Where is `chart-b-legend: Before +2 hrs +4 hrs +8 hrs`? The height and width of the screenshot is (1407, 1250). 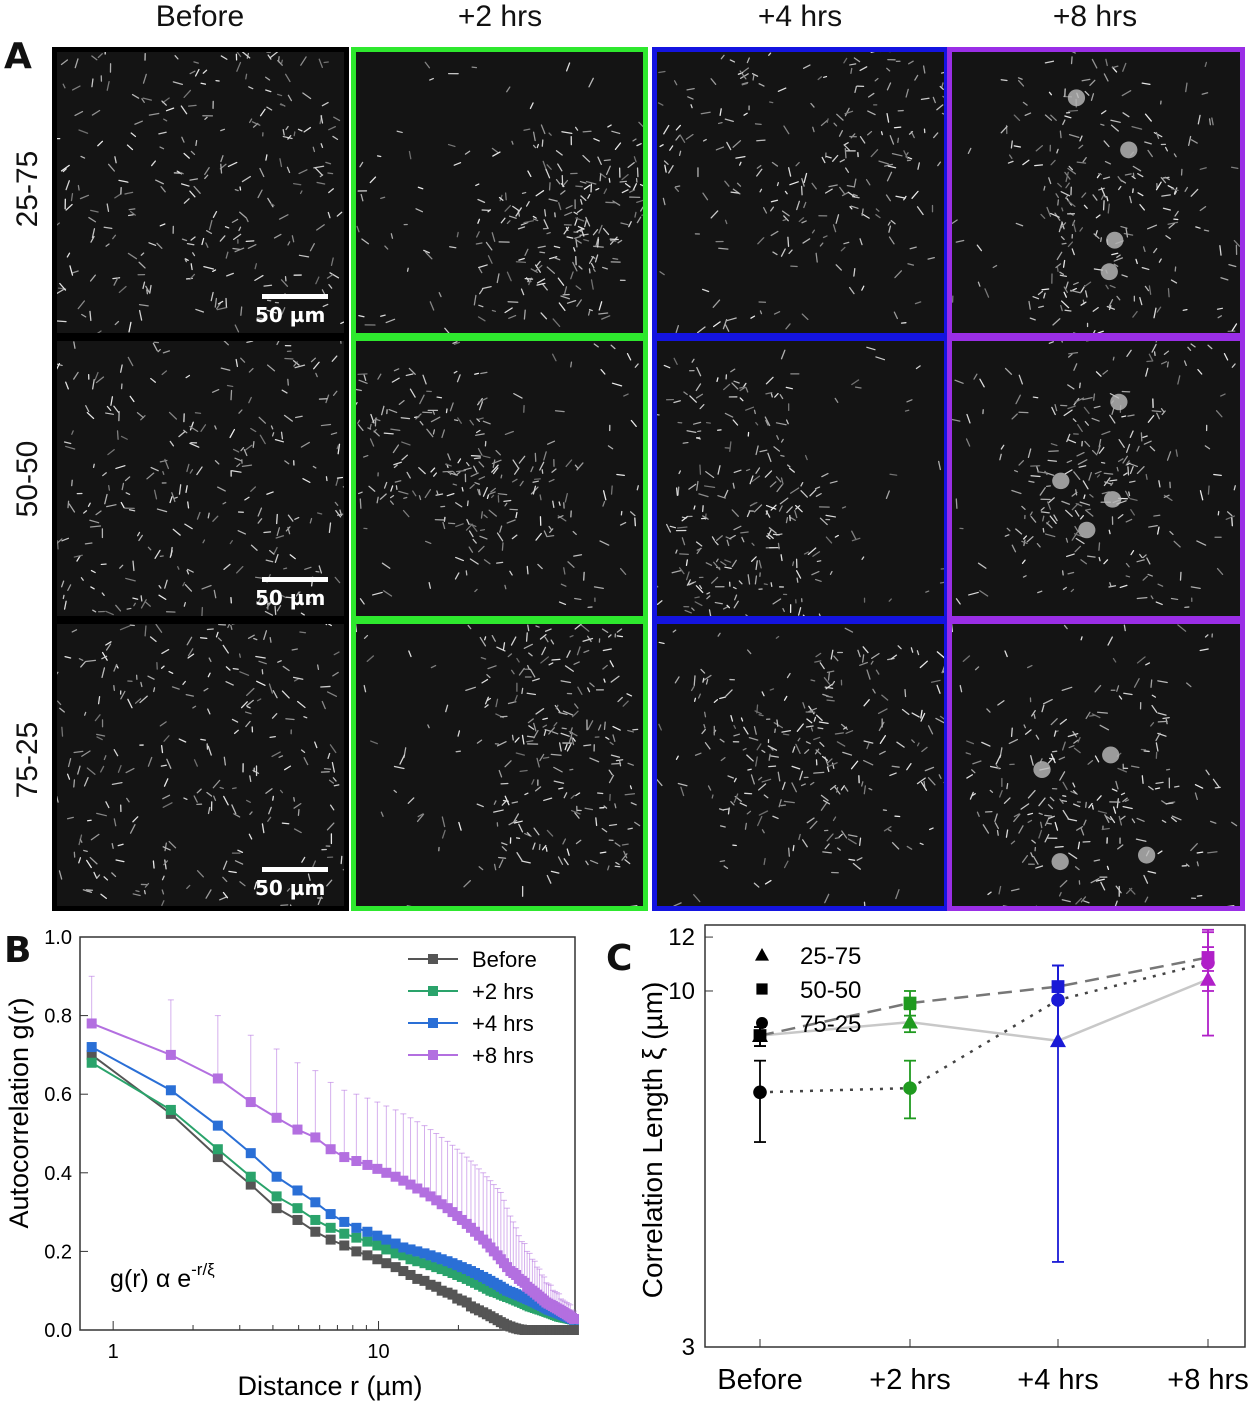
chart-b-legend: Before +2 hrs +4 hrs +8 hrs is located at coordinates (472, 1007).